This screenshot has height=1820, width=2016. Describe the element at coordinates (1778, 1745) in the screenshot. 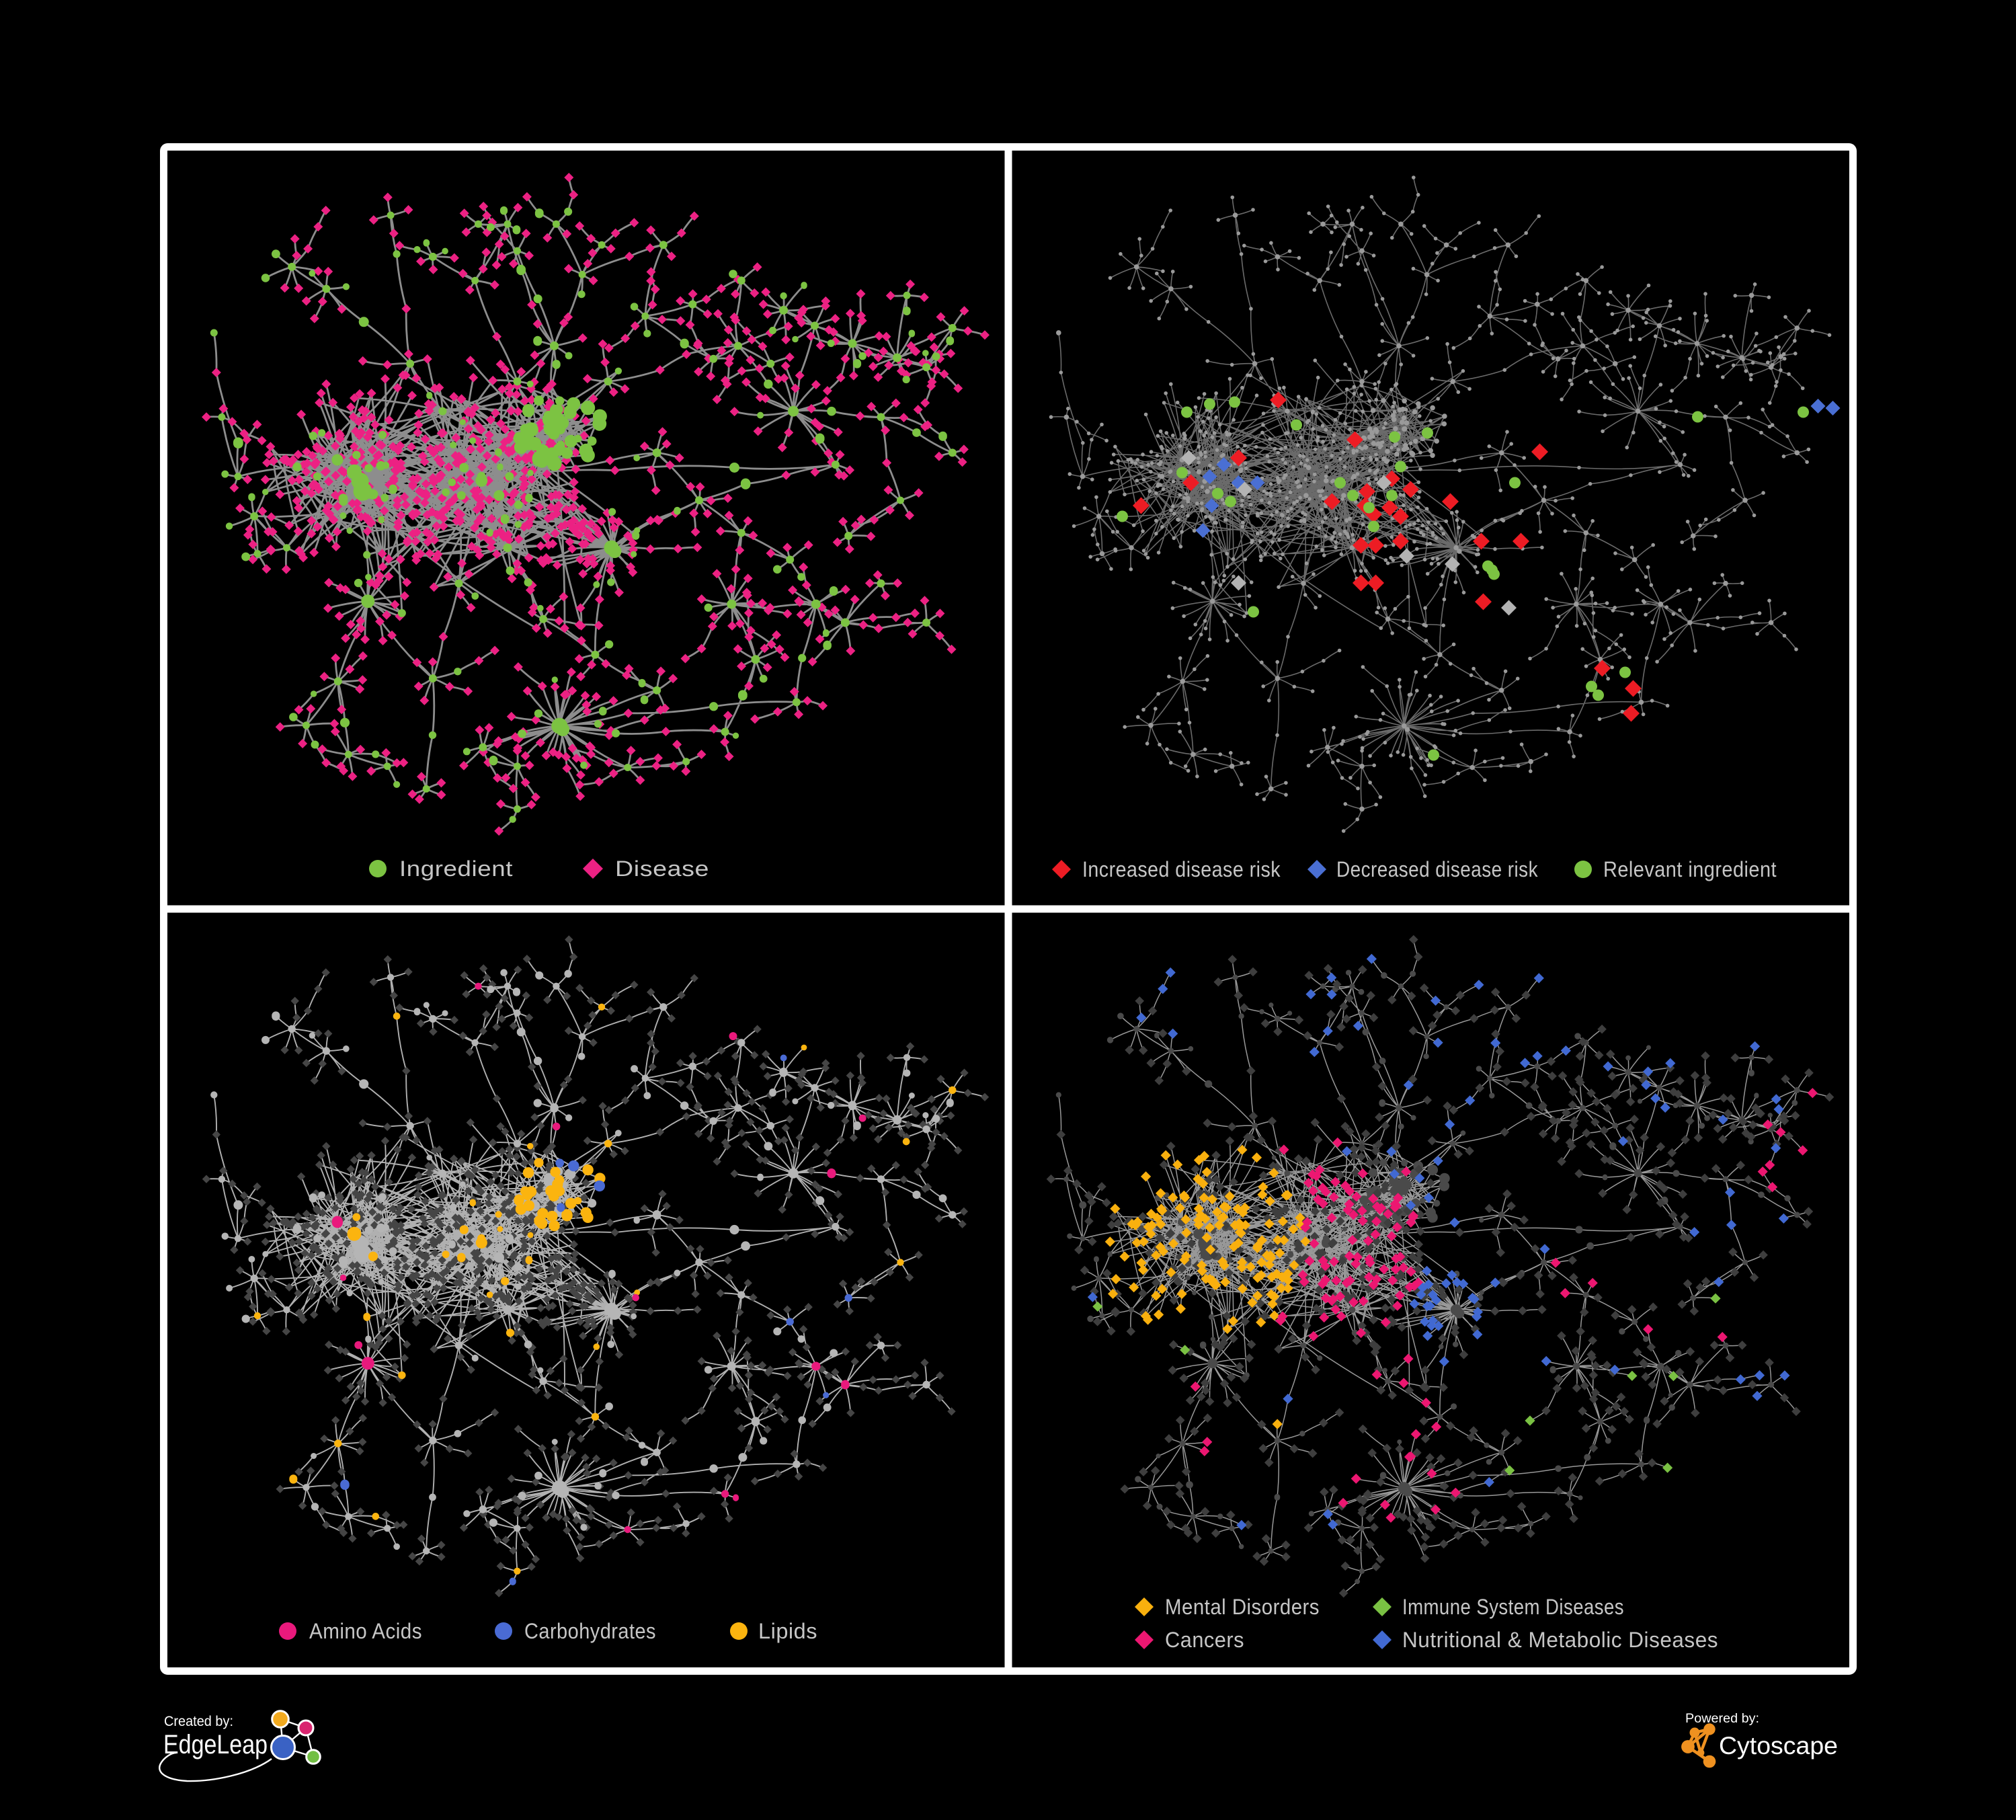

I see `svg-text: Cytoscape` at that location.